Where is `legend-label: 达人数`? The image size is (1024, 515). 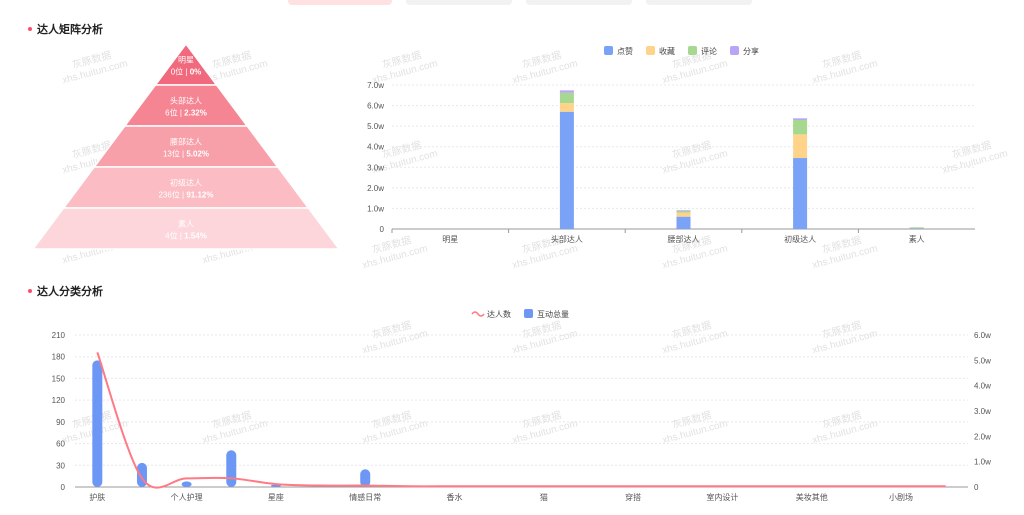
legend-label: 达人数 is located at coordinates (499, 314).